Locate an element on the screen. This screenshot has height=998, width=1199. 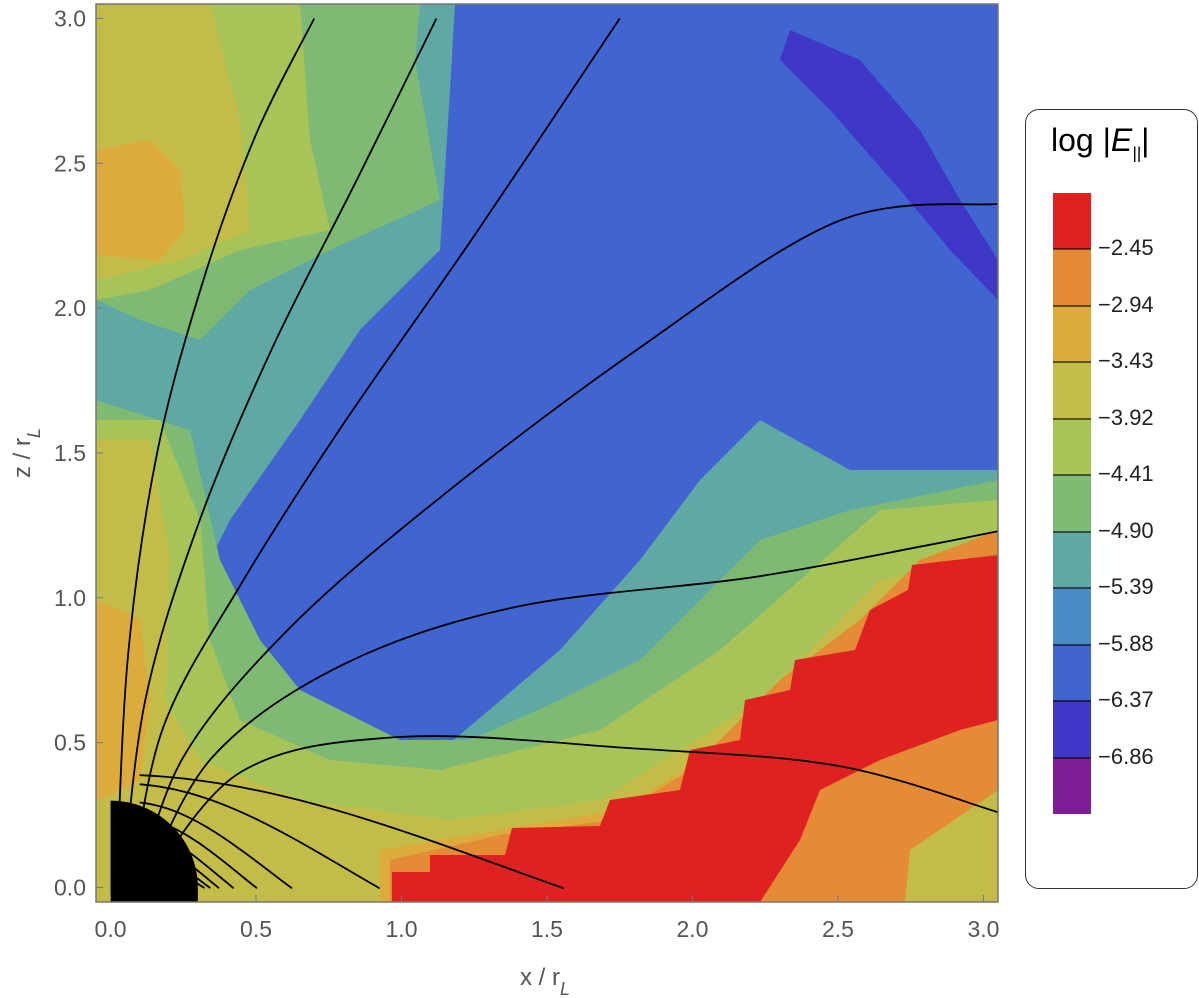
region-yellow-corner is located at coordinates (951, 846).